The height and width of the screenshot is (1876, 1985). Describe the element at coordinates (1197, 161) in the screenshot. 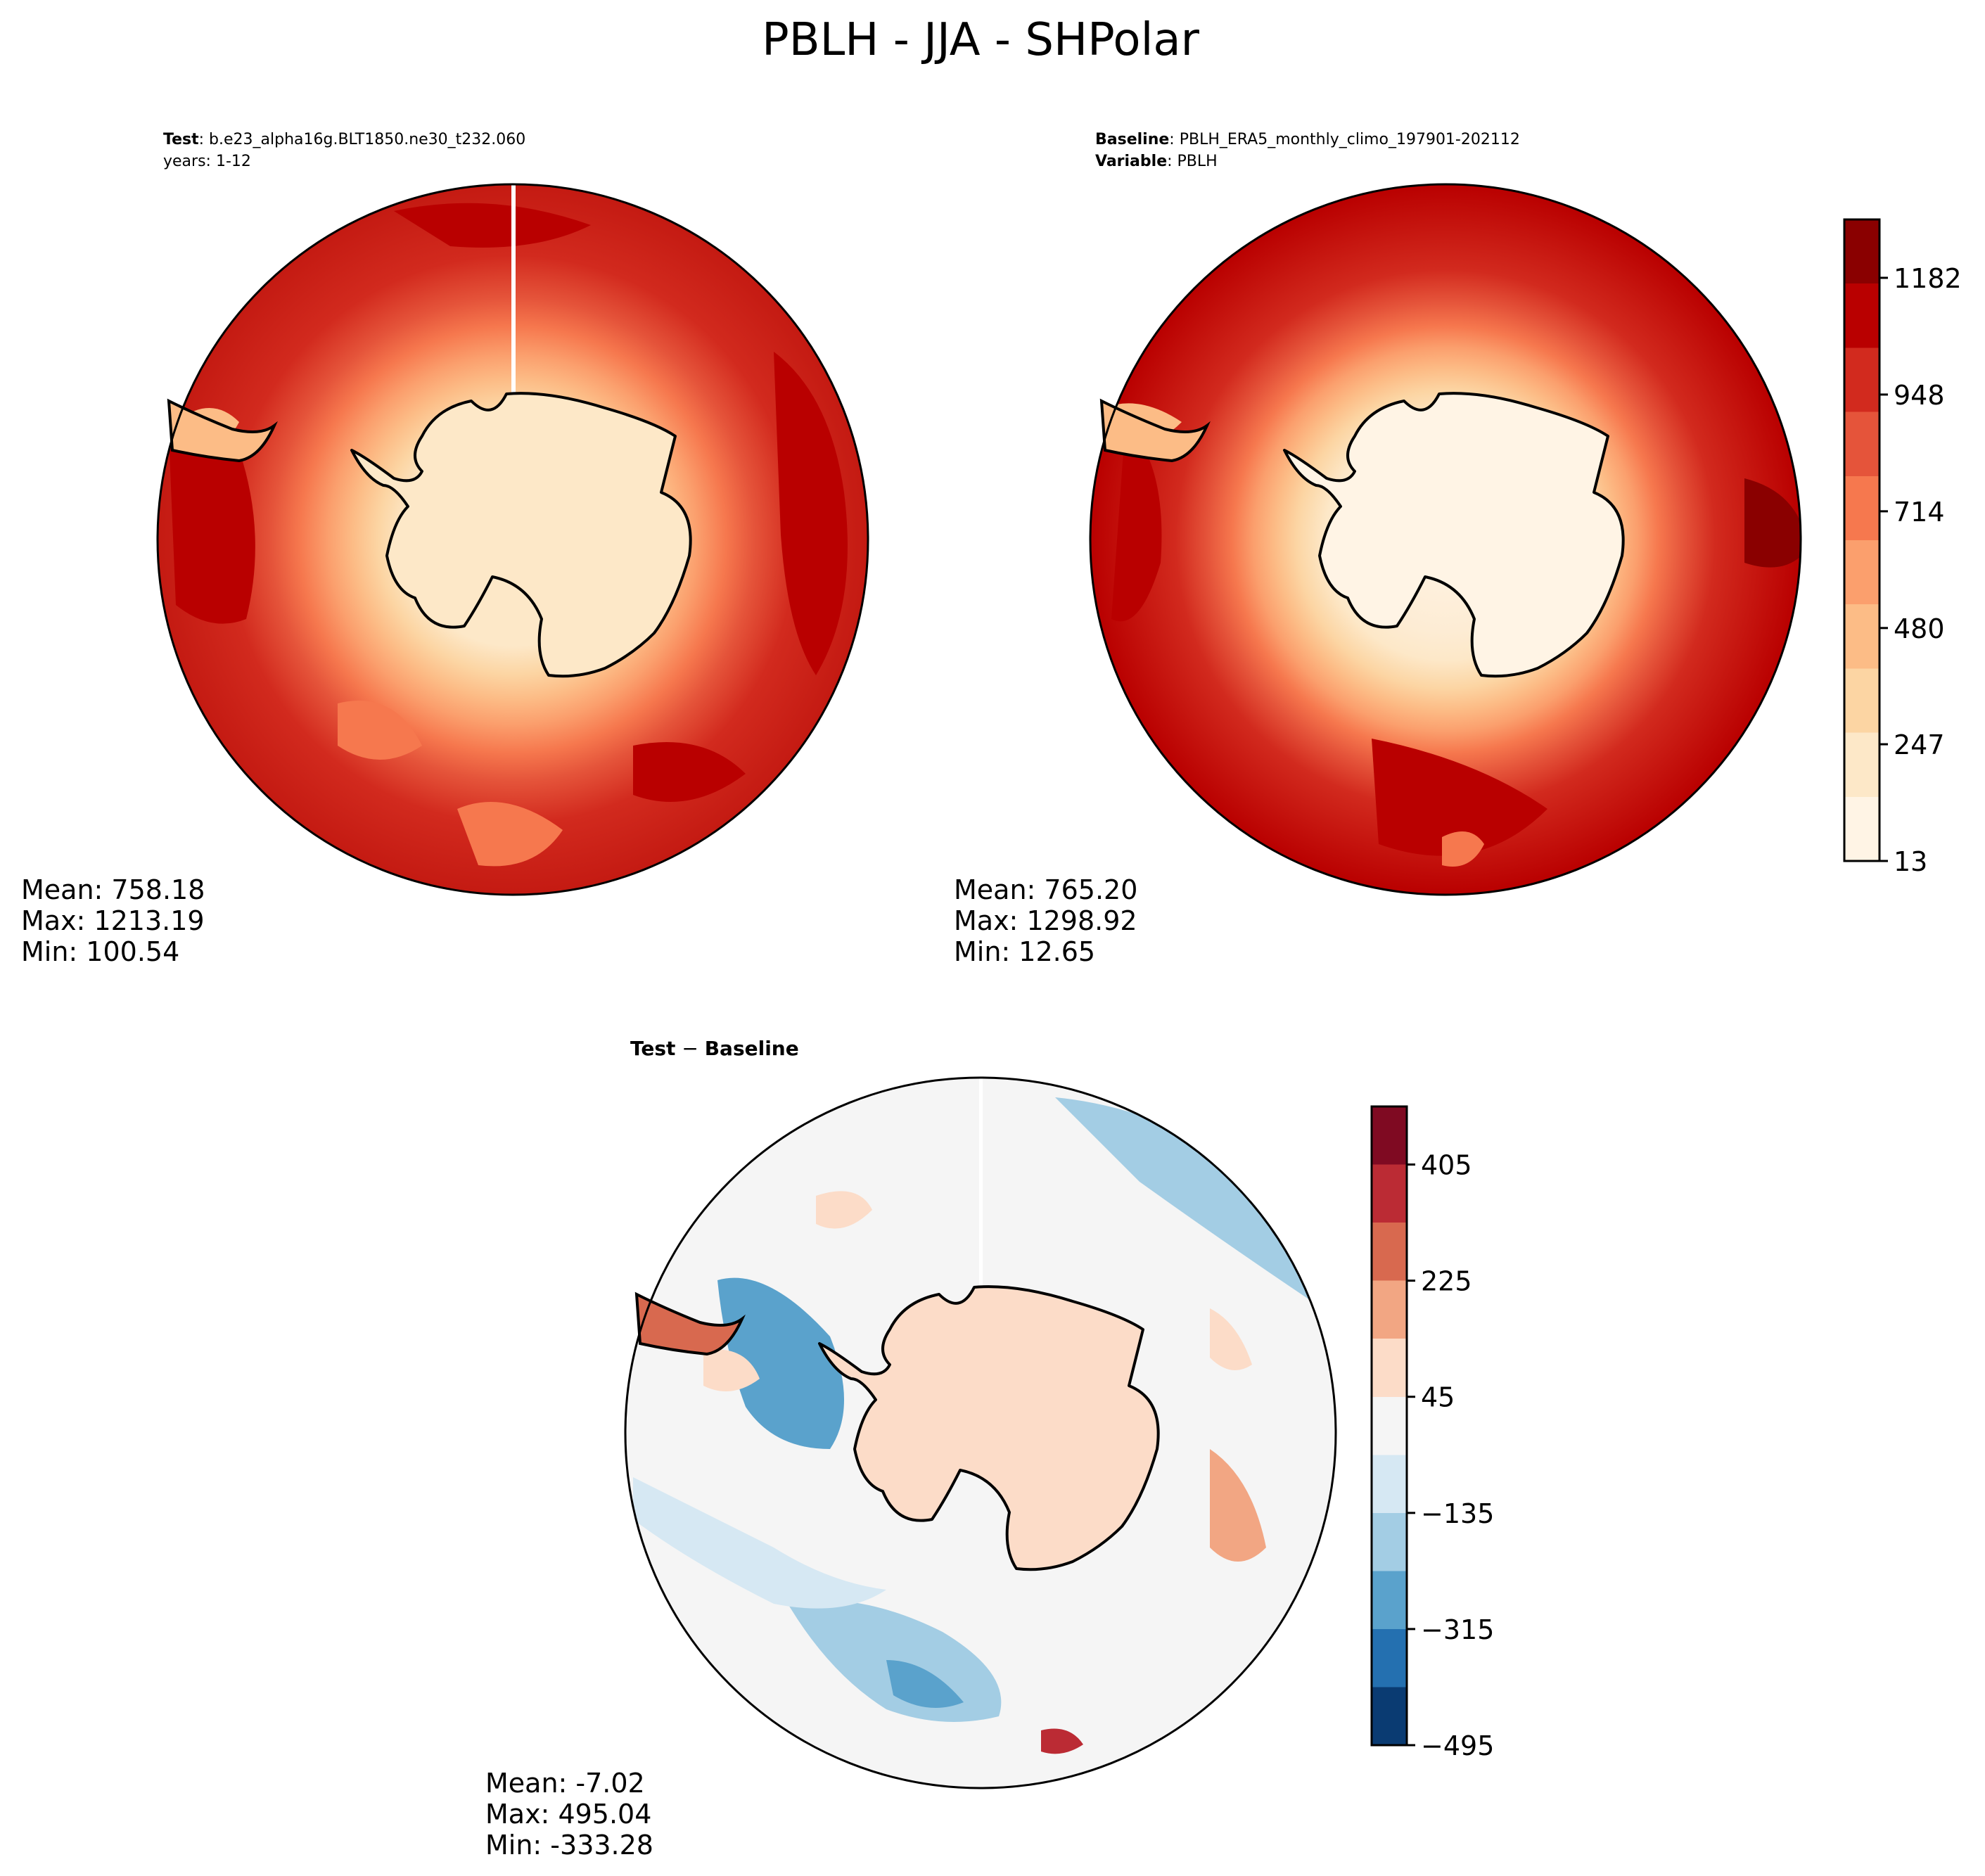

I see `baseline-variable-value: PBLH` at that location.